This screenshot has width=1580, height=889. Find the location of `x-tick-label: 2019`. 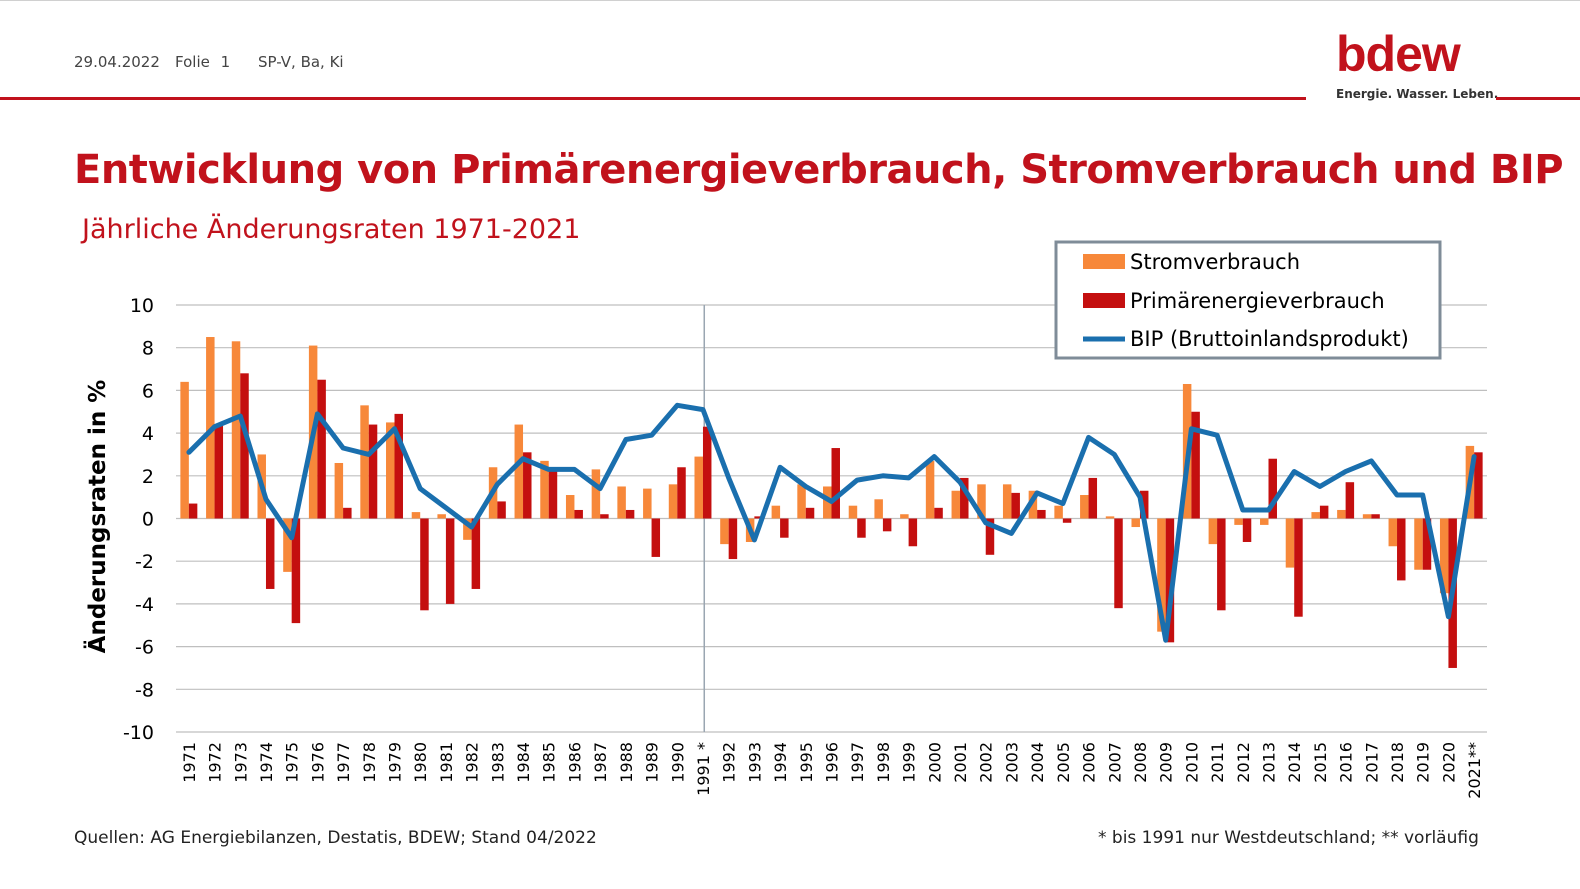

x-tick-label: 2019 is located at coordinates (1423, 762).